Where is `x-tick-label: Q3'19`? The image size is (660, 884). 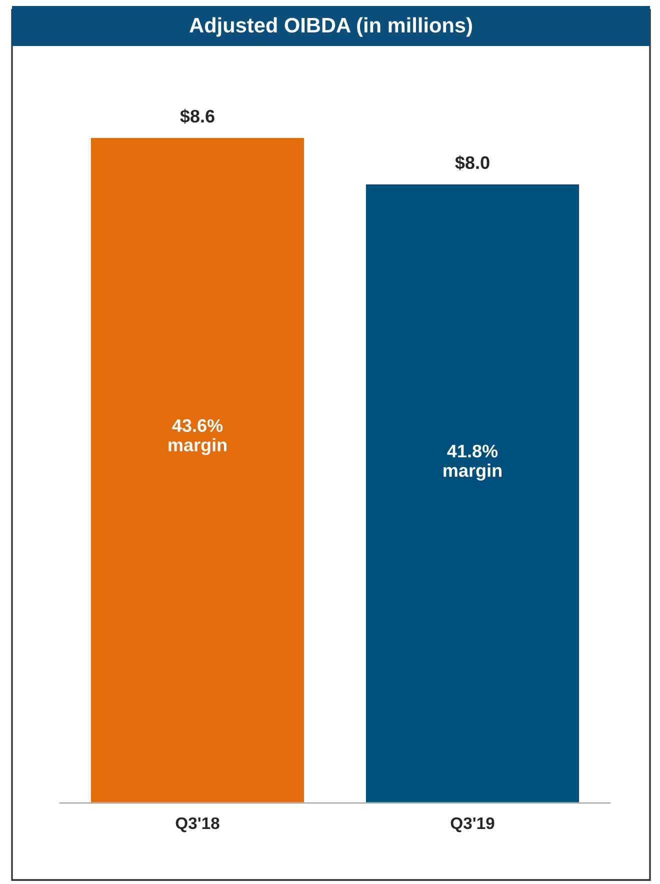
x-tick-label: Q3'19 is located at coordinates (472, 824).